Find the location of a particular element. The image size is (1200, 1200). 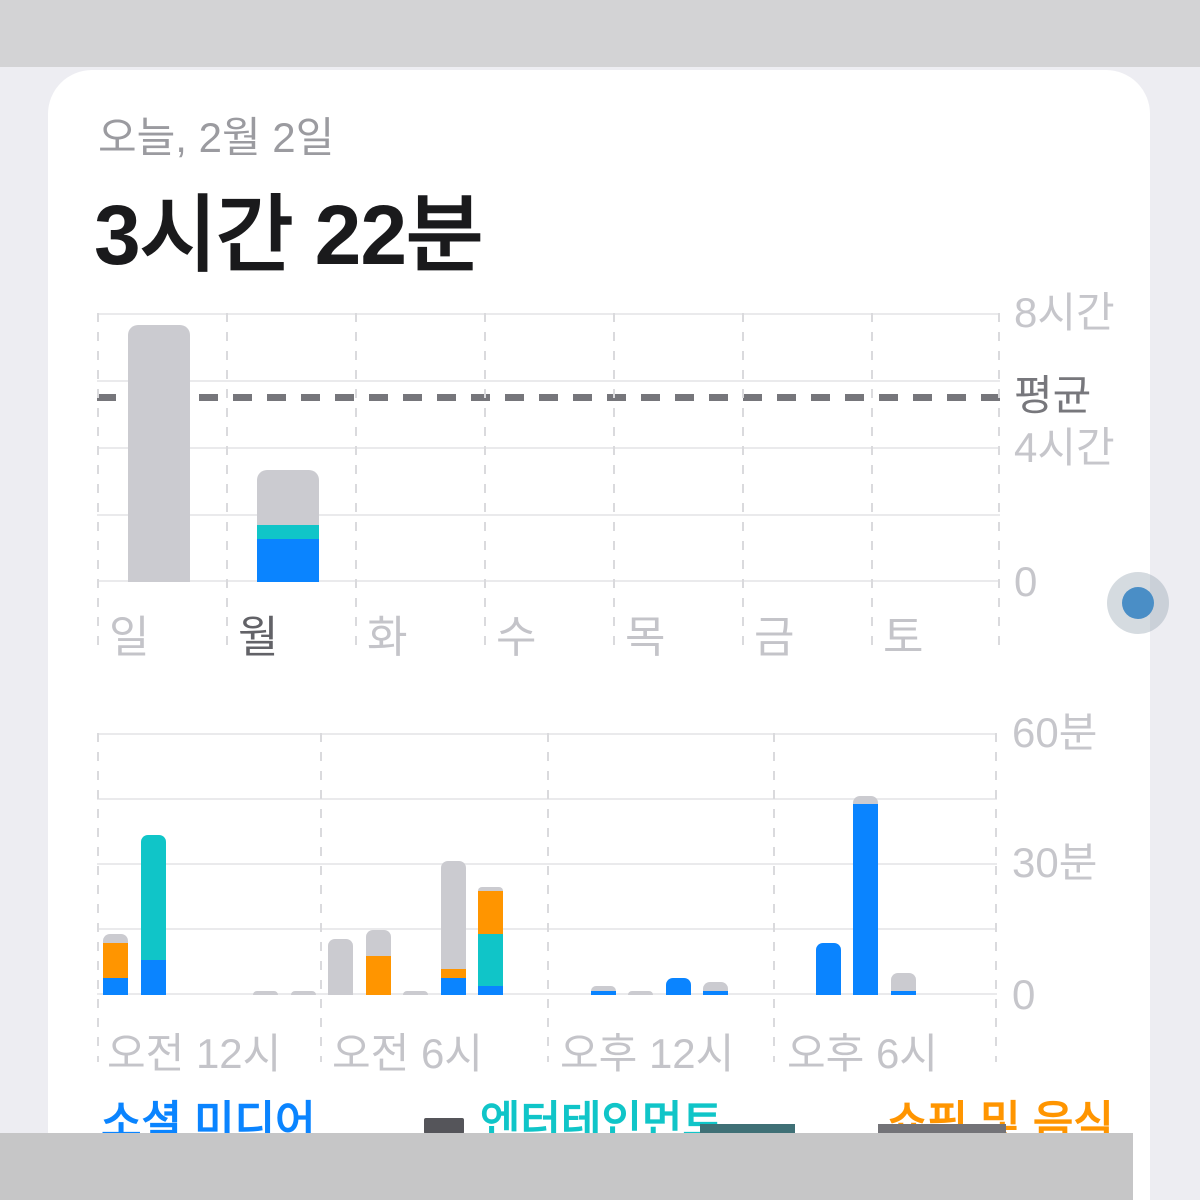

date-label: 오늘, 2월 2일 is located at coordinates (216, 137).